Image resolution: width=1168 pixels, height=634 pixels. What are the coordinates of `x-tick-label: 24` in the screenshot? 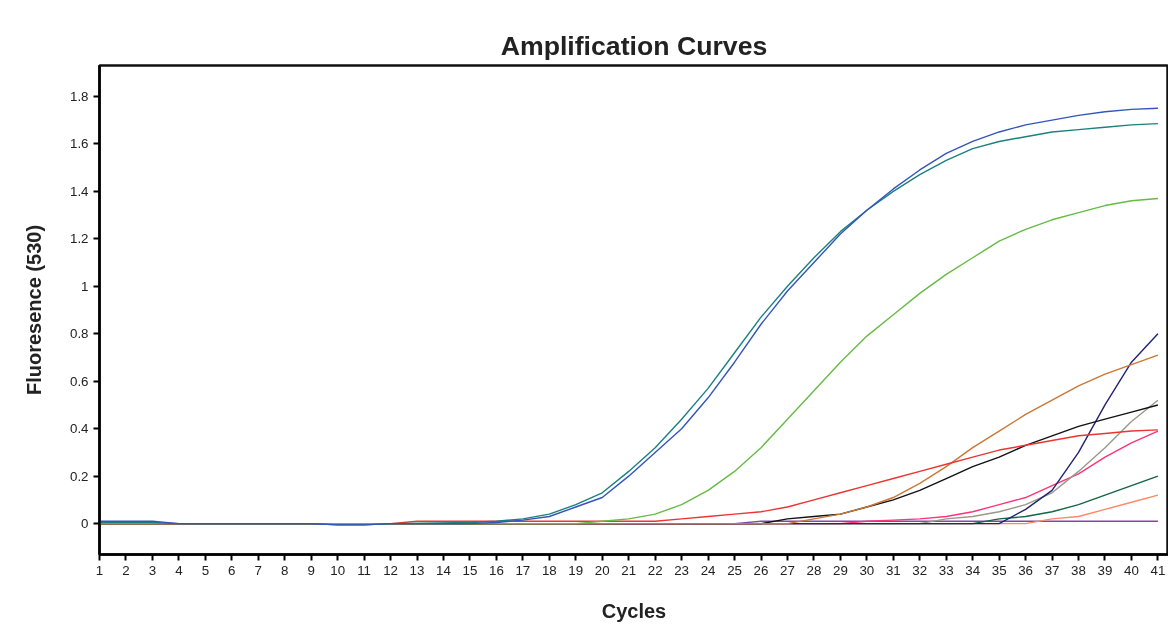 It's located at (708, 570).